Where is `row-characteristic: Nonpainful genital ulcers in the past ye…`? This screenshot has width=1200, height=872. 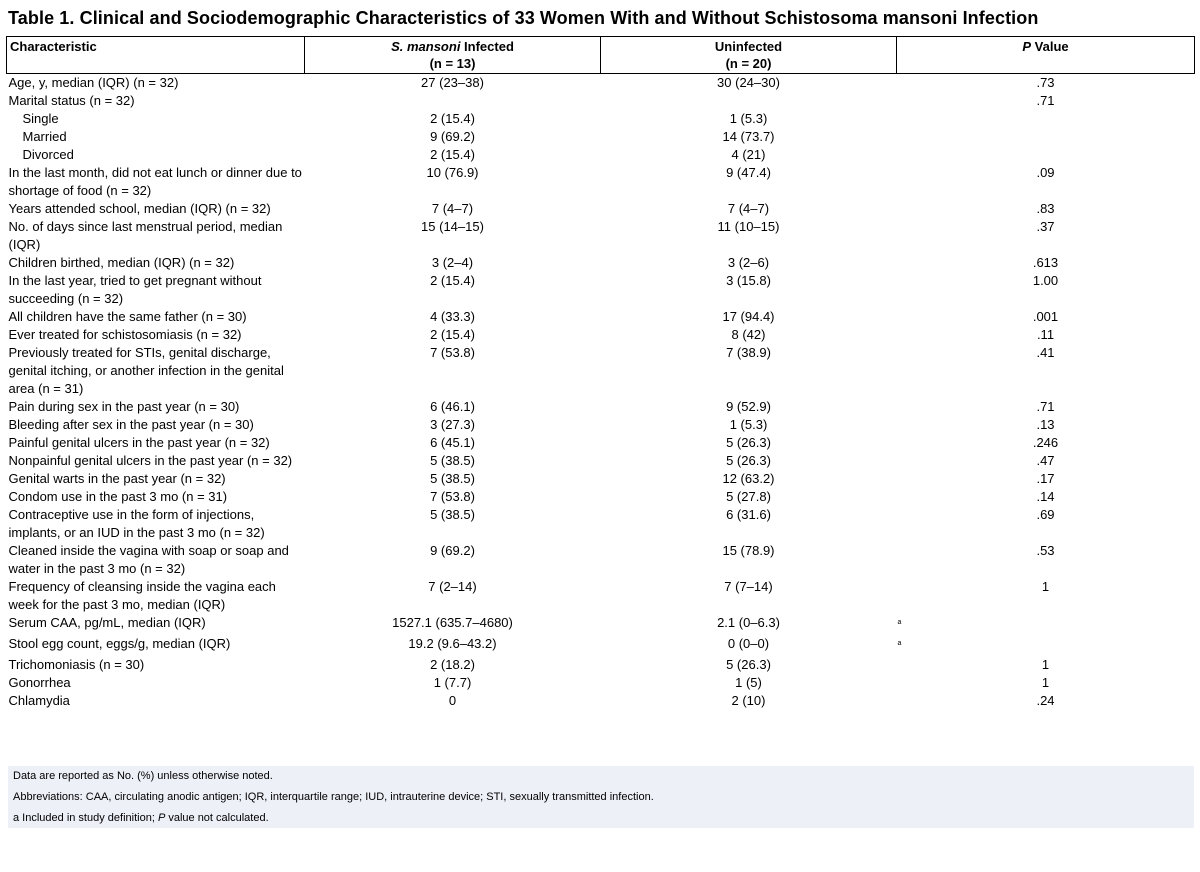 row-characteristic: Nonpainful genital ulcers in the past ye… is located at coordinates (150, 460).